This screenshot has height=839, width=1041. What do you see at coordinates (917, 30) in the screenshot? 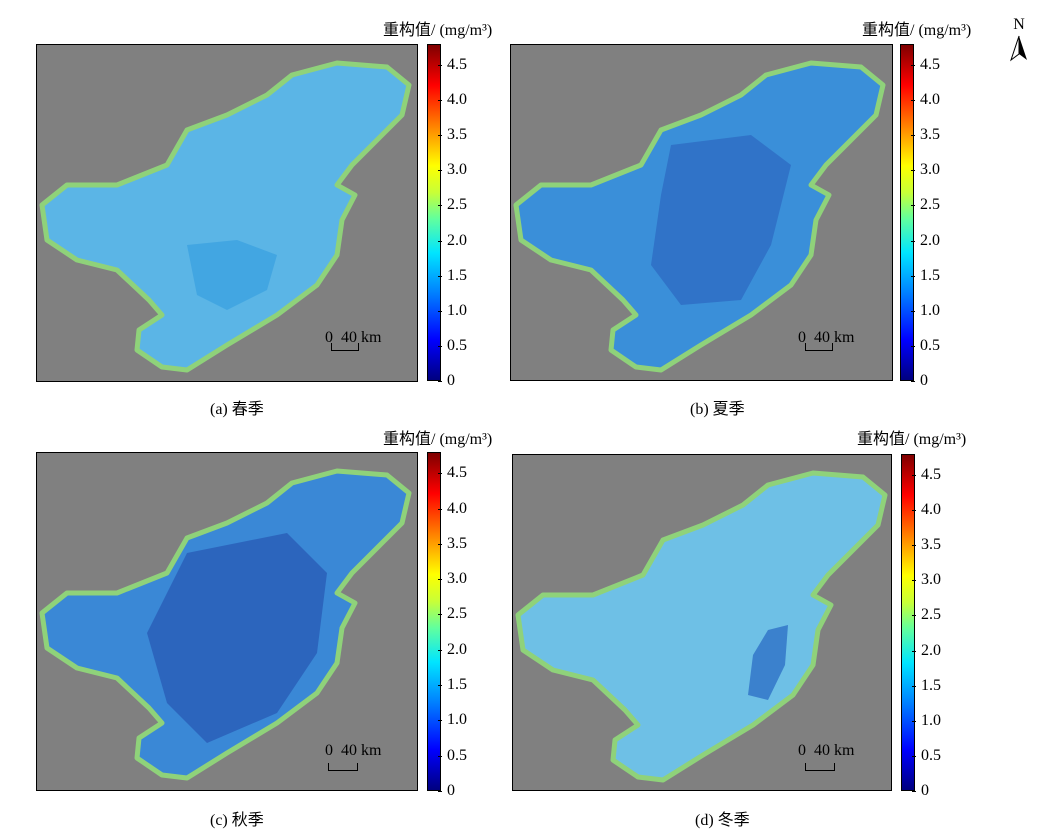
I see `unit-label: 重构值/ (mg/m³)` at bounding box center [917, 30].